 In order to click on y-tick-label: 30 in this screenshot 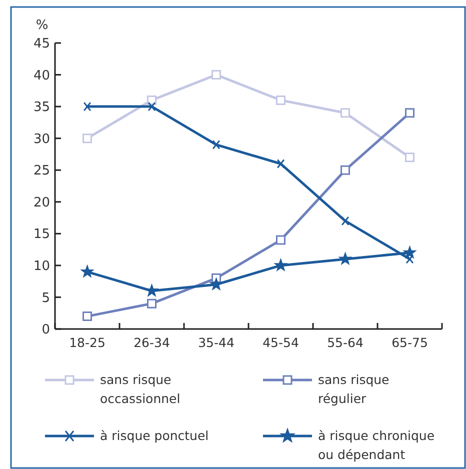, I will do `click(41, 139)`.